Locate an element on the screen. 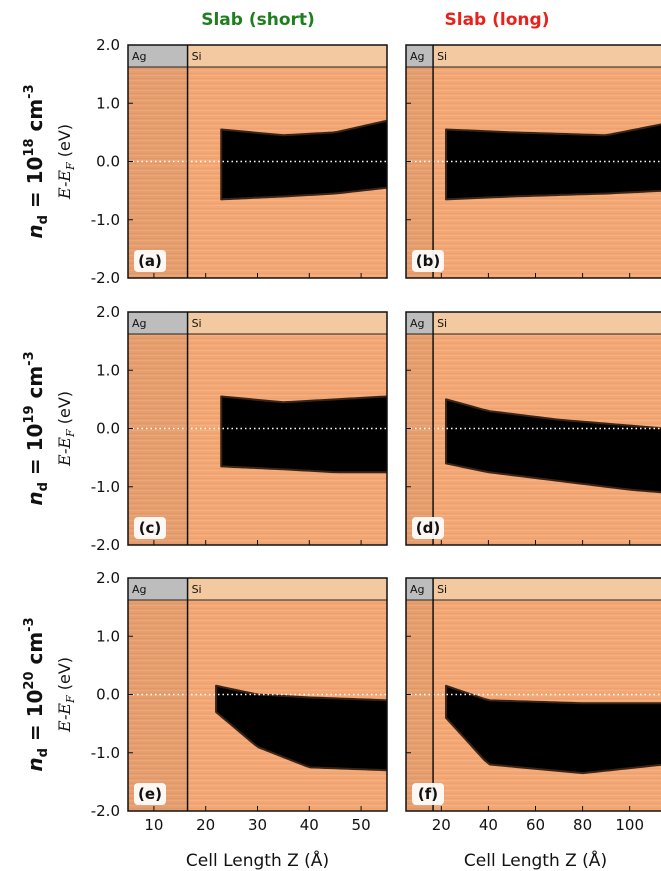  panel-d: Ag Si (d) is located at coordinates (533, 428).